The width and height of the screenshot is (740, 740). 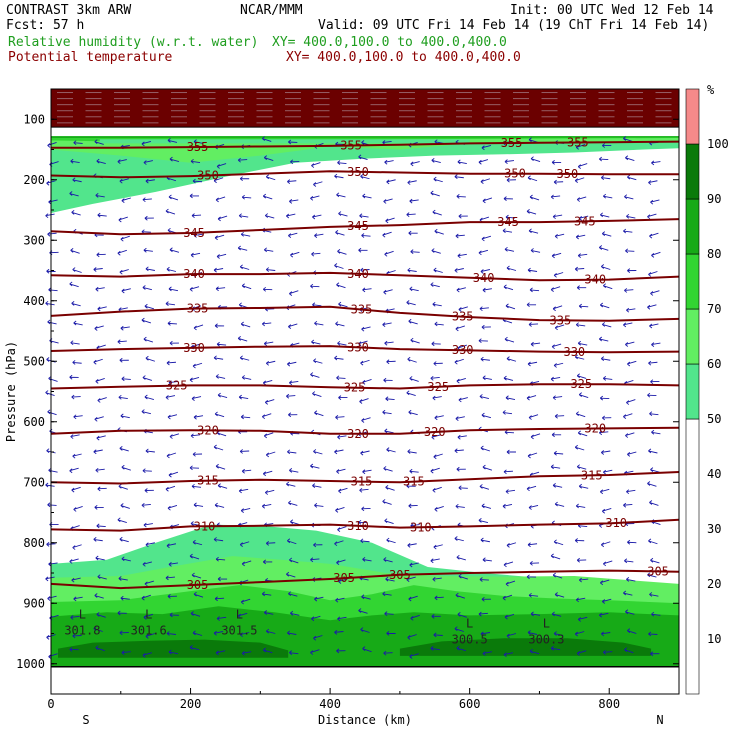 What do you see at coordinates (358, 347) in the screenshot?
I see `theta-label: 330` at bounding box center [358, 347].